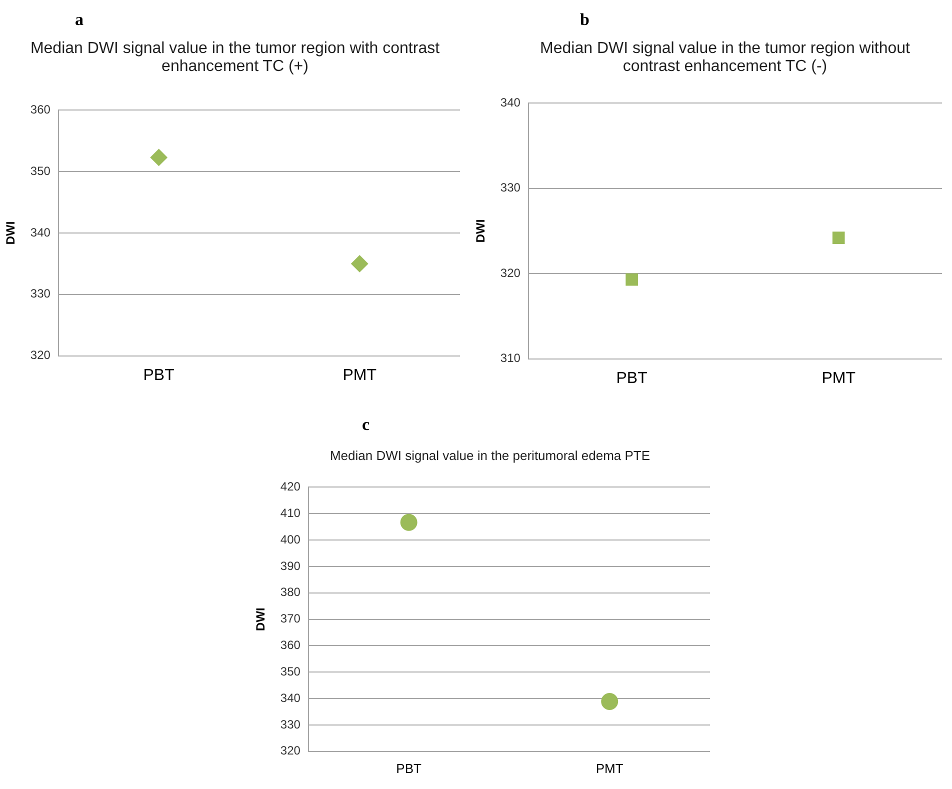 This screenshot has height=789, width=952. What do you see at coordinates (290, 539) in the screenshot?
I see `y-tick-label: 400` at bounding box center [290, 539].